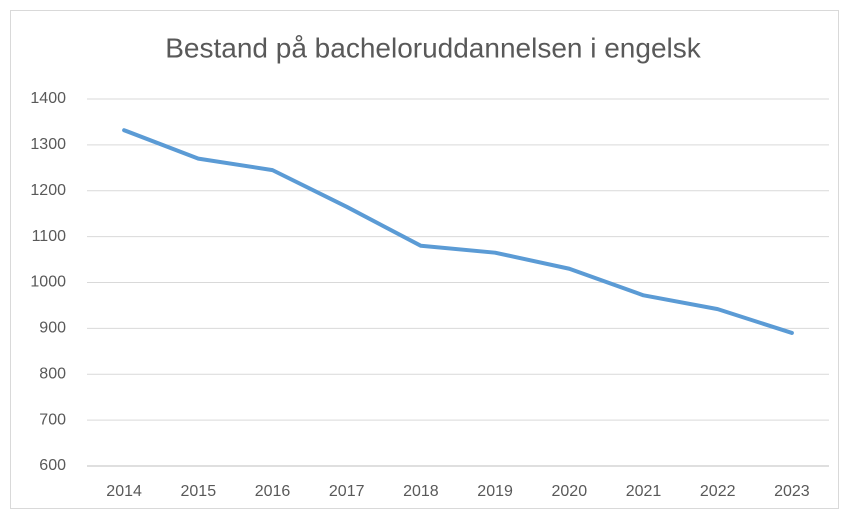 The image size is (844, 510). What do you see at coordinates (48, 190) in the screenshot?
I see `y-tick-label: 1200` at bounding box center [48, 190].